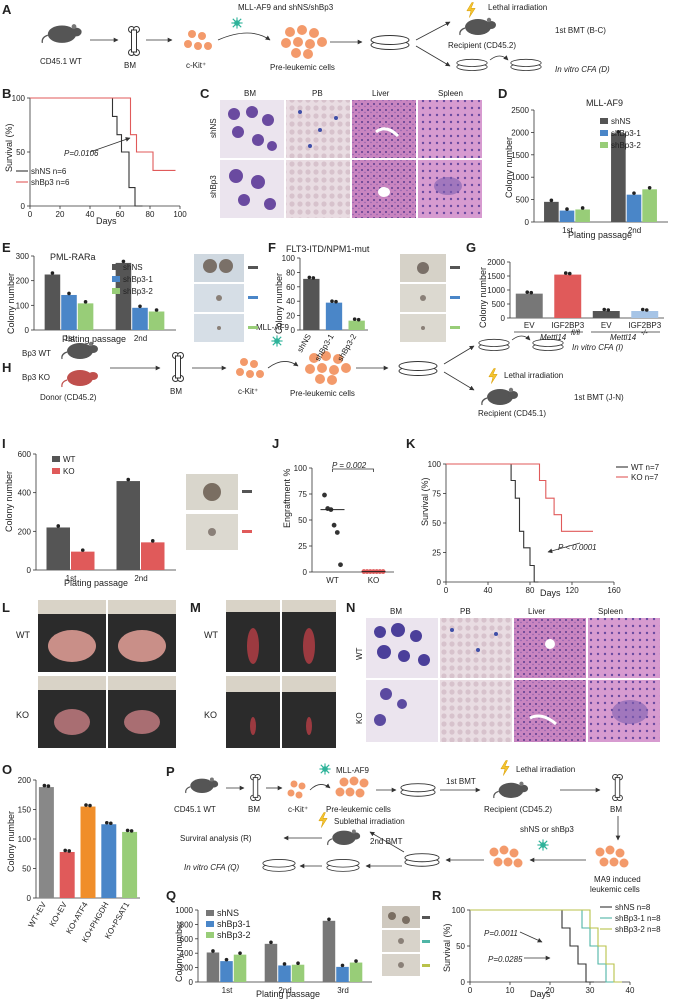 This screenshot has width=678, height=1000. Describe the element at coordinates (210, 715) in the screenshot. I see `panel-m-row-ko: KO` at that location.